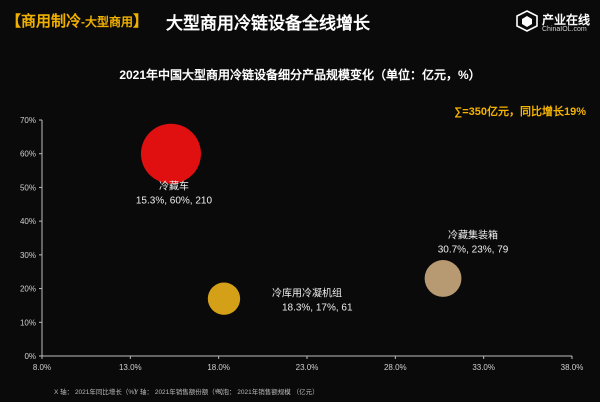 This screenshot has width=600, height=402. I want to click on y-tick-label: 60%, so click(28, 154).